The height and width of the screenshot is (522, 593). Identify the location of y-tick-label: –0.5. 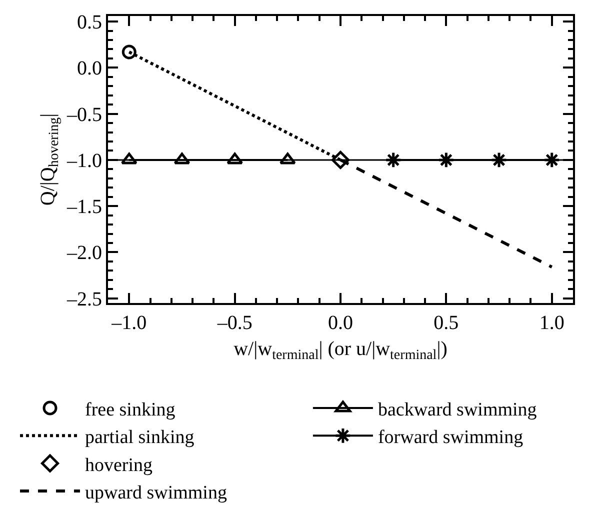
(84, 115).